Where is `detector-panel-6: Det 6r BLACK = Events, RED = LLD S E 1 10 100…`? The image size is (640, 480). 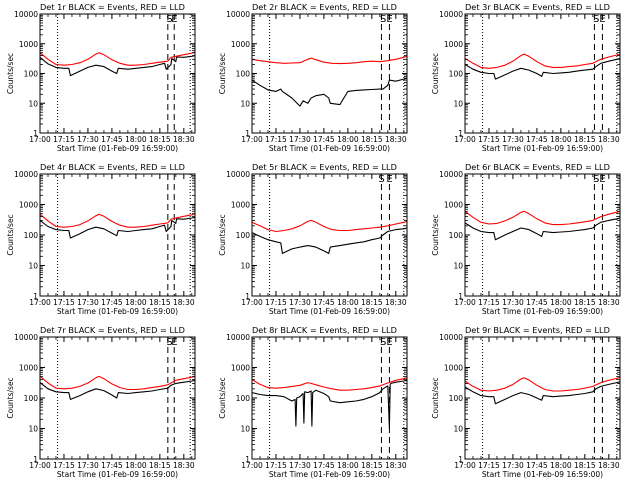 detector-panel-6: Det 6r BLACK = Events, RED = LLD S E 1 10 100… is located at coordinates (526, 239).